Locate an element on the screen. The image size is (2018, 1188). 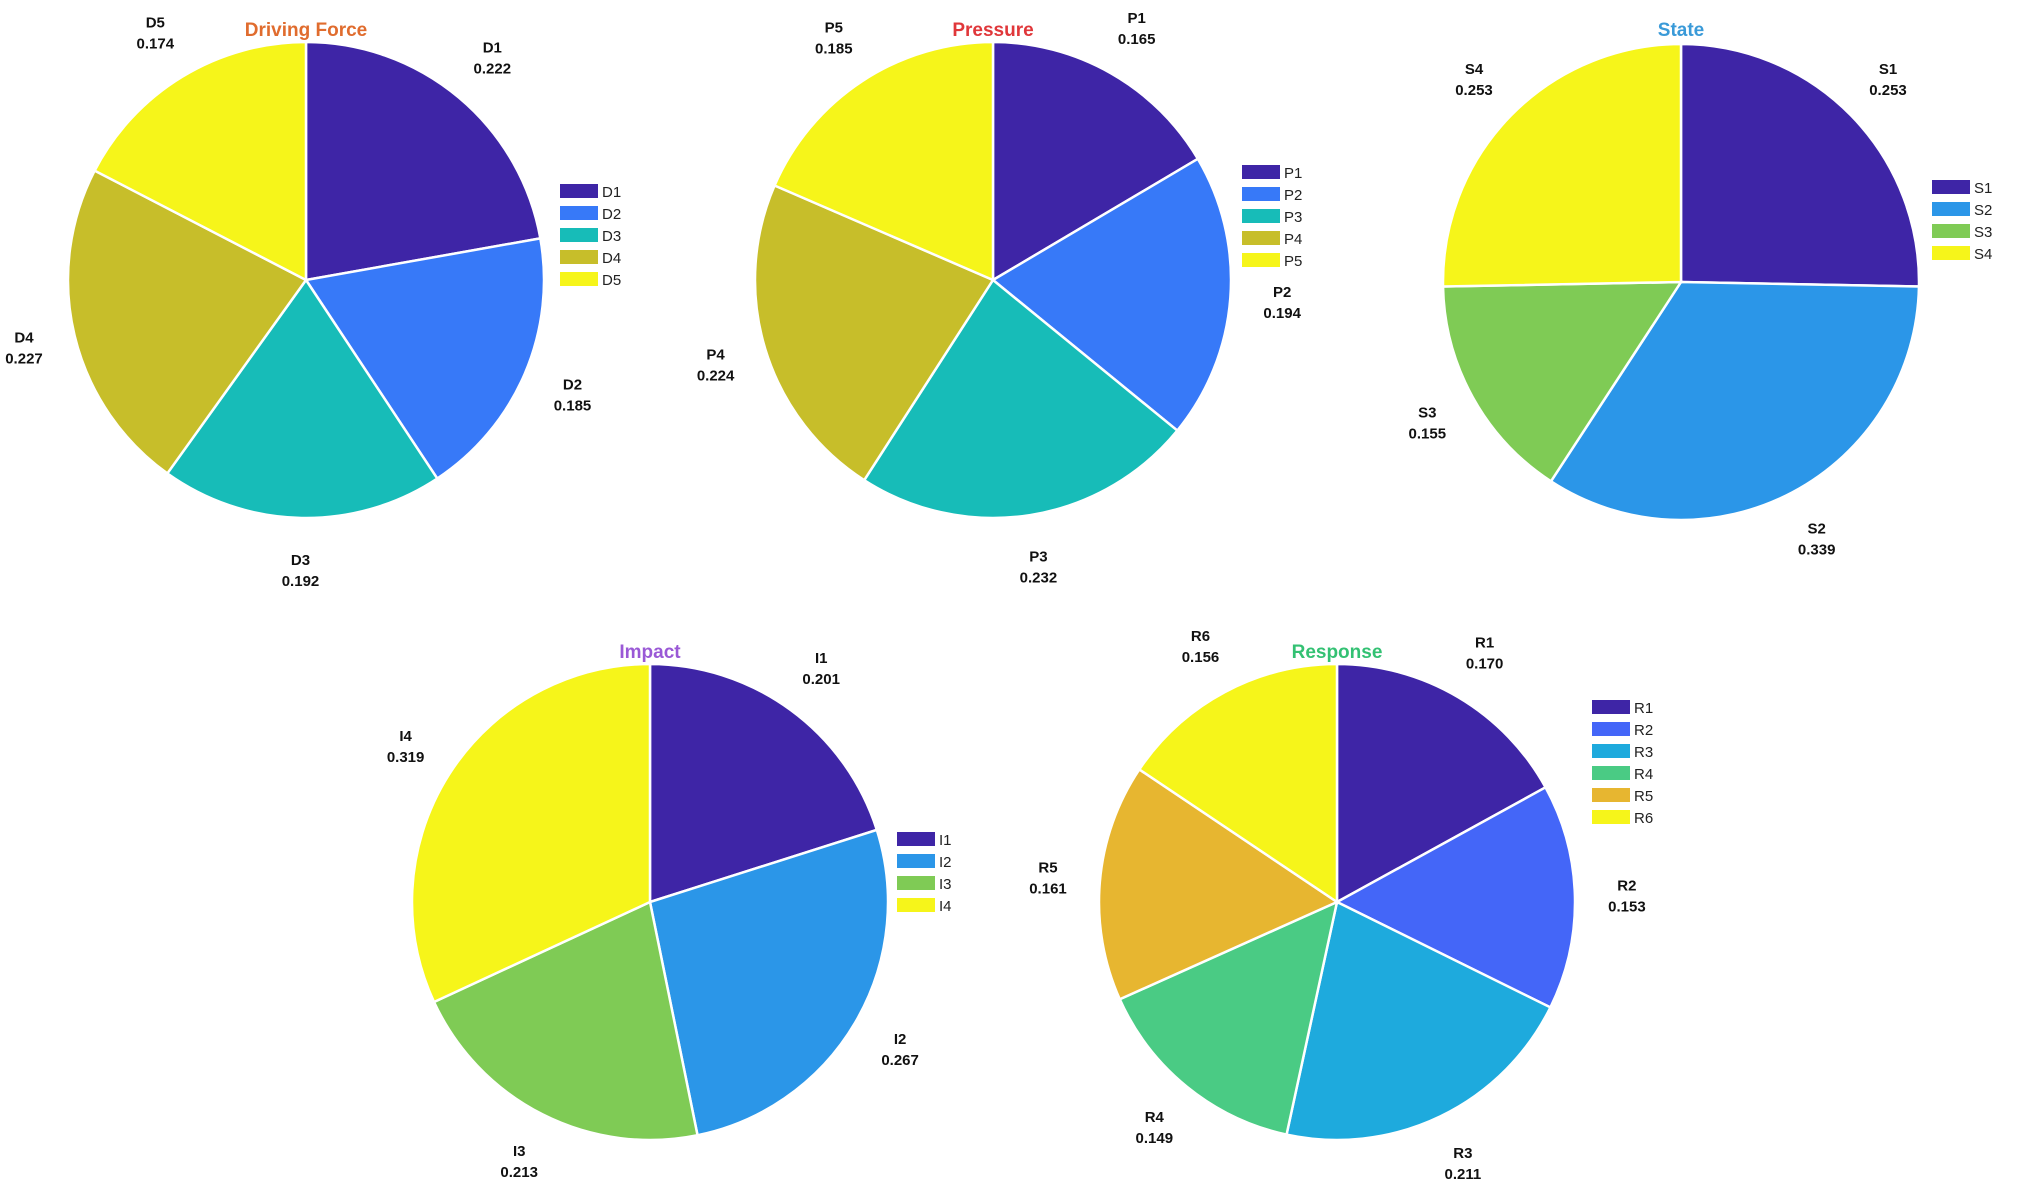
slice-label-name: D4 is located at coordinates (24, 338).